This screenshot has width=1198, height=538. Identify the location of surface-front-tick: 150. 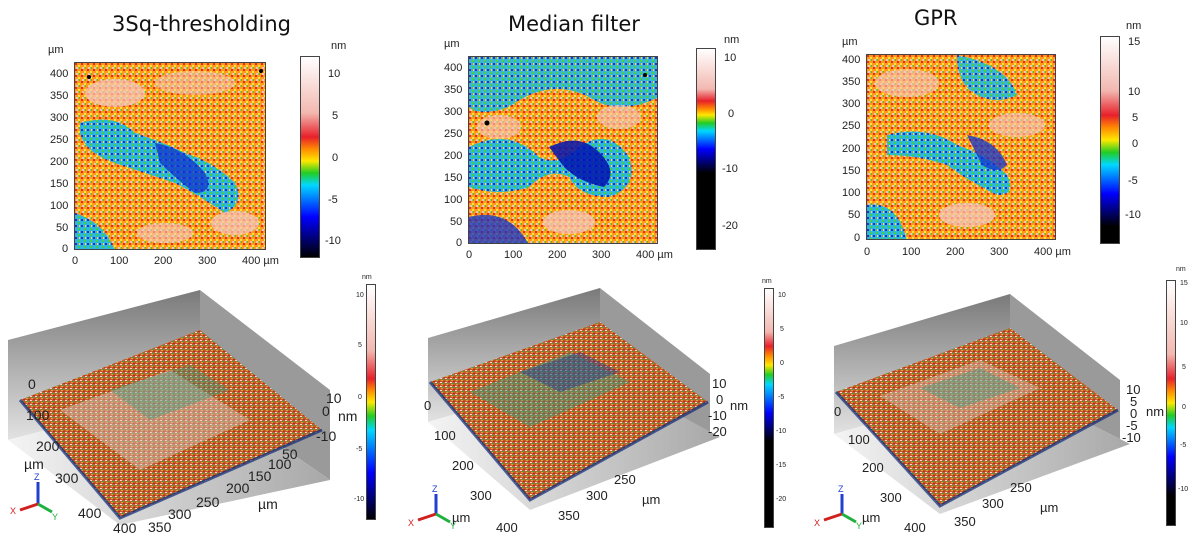
(260, 476).